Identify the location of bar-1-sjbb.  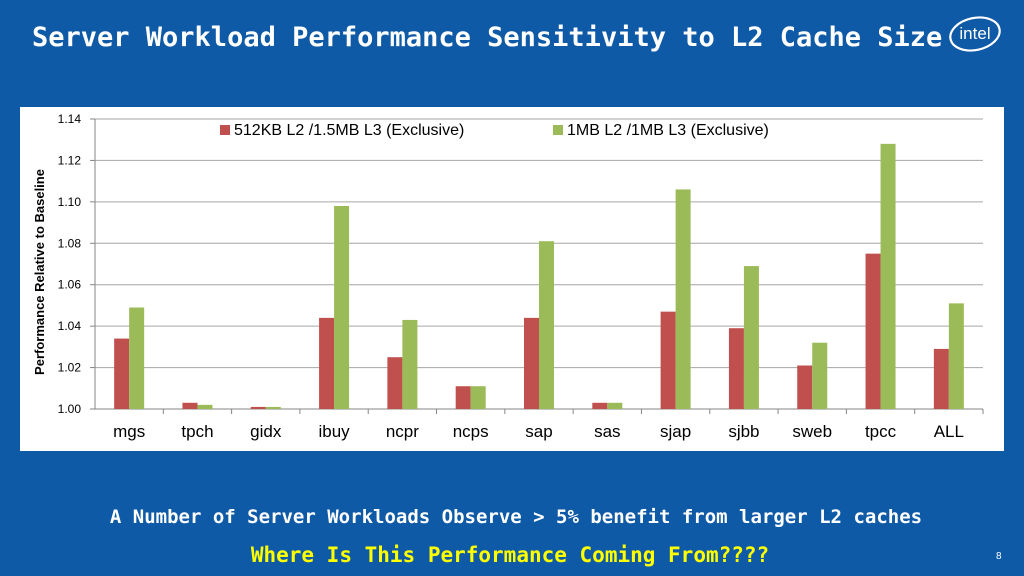
(736, 368).